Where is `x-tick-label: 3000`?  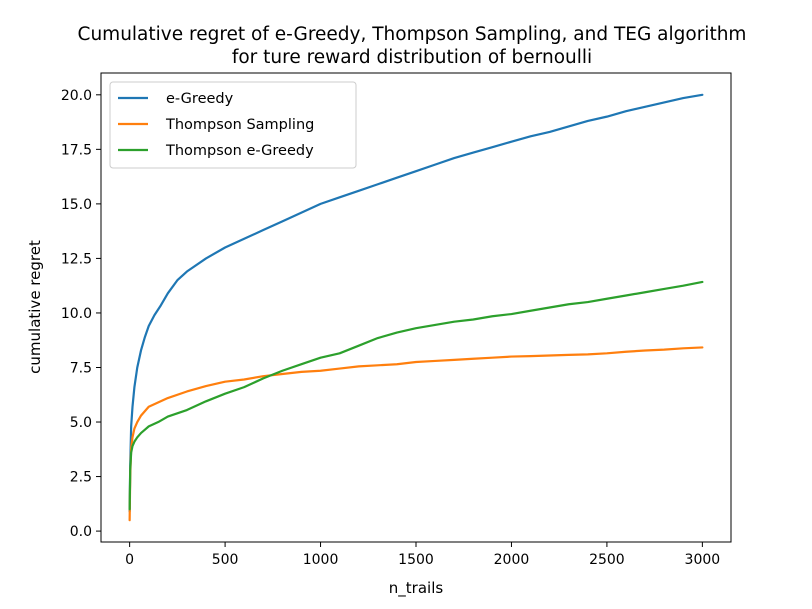
x-tick-label: 3000 is located at coordinates (703, 560).